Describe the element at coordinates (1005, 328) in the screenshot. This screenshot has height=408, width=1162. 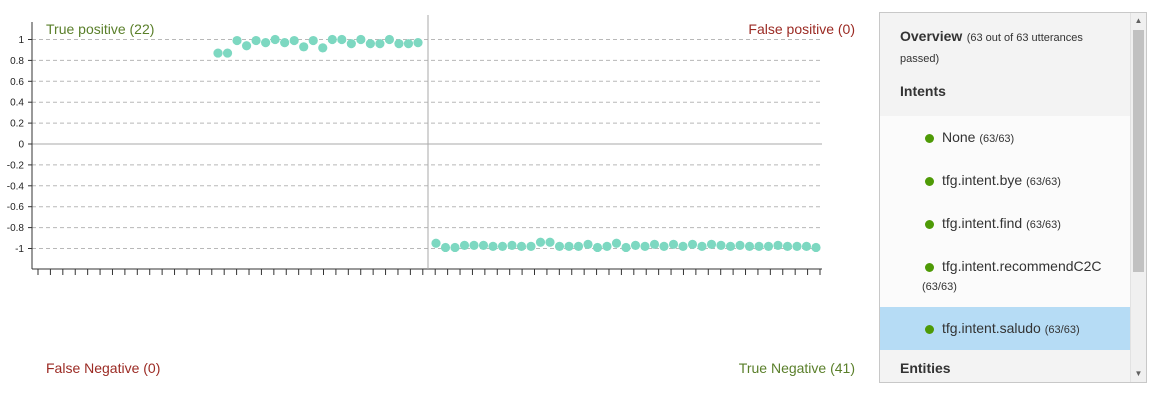
I see `intent-item-saludo: tfg.intent.saludo (63/63)` at that location.